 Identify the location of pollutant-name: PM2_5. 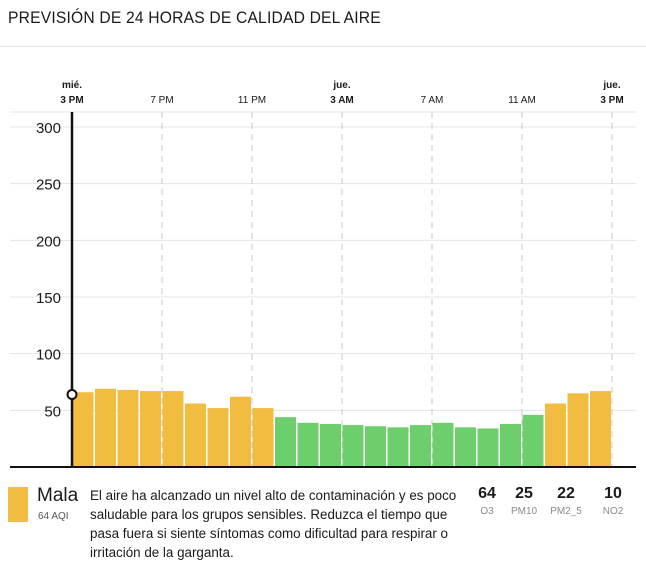
(566, 511).